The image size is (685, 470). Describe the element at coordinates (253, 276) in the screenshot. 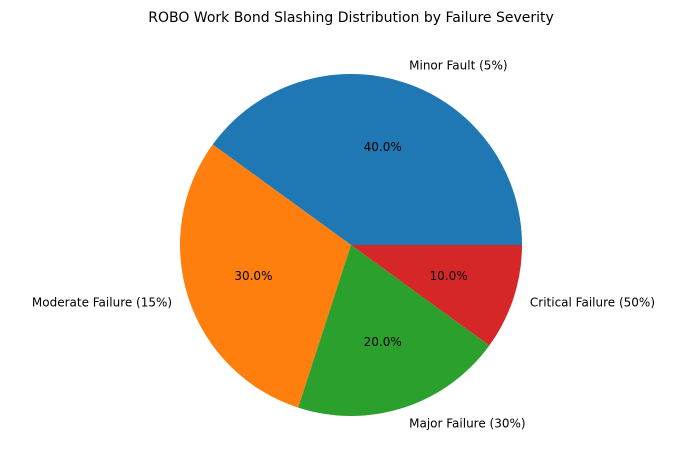

I see `value-label: 30.0%` at that location.